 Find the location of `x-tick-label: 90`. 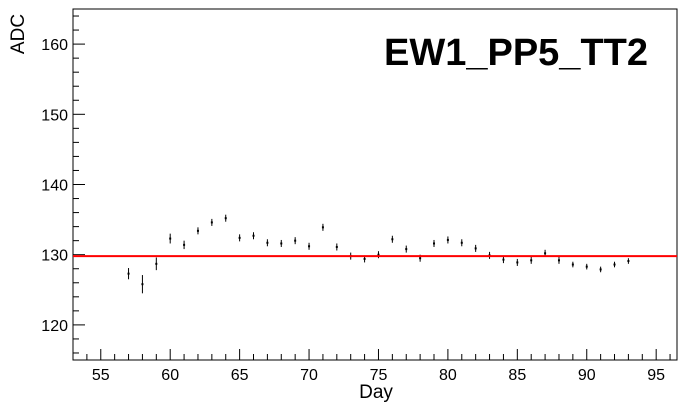

x-tick-label: 90 is located at coordinates (587, 375).